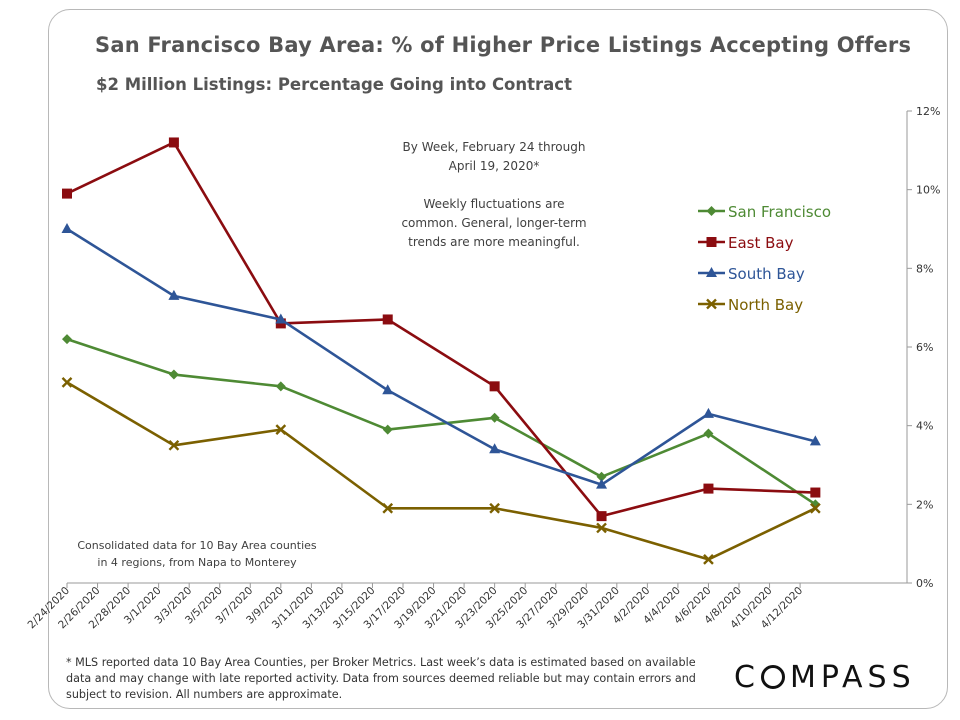 The image size is (960, 720). I want to click on y-tick-label: 2%, so click(924, 504).